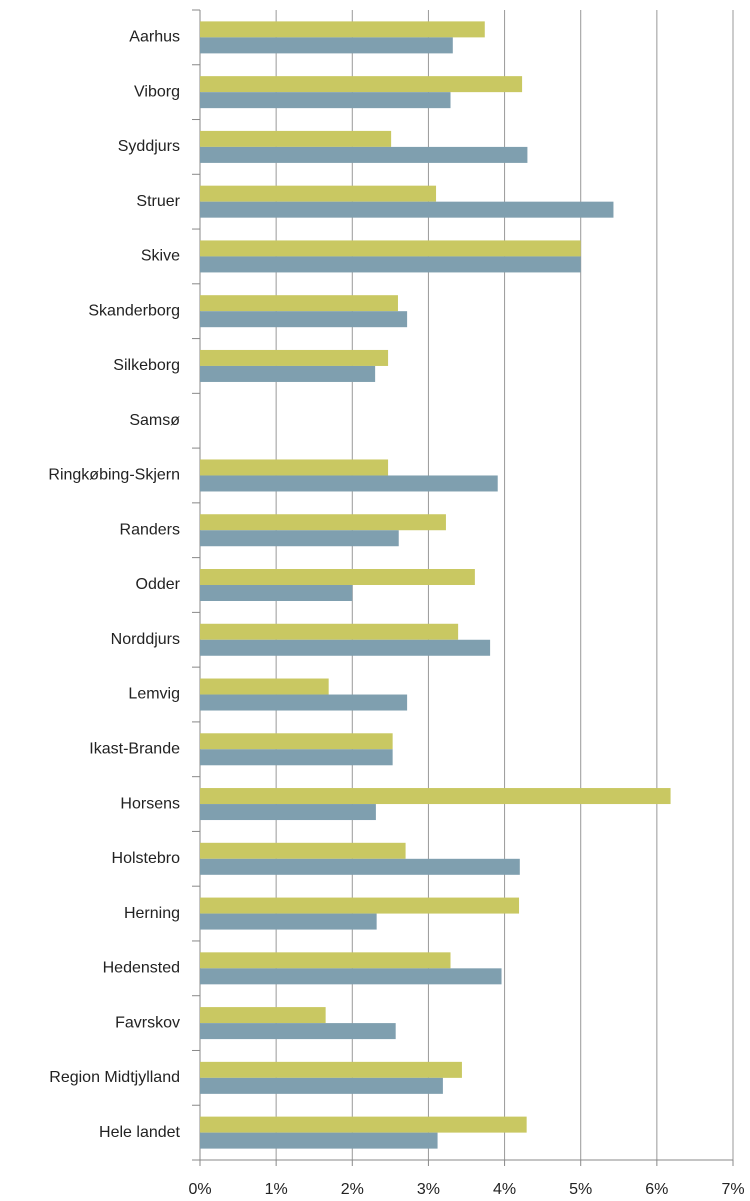 The image size is (750, 1201). I want to click on y-tick-label: Horsens, so click(150, 803).